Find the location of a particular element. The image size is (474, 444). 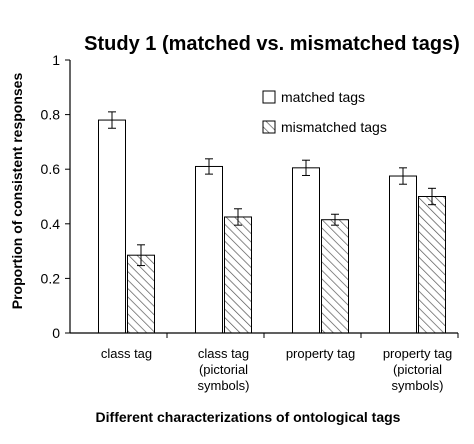

y-axis: 0 0.2 0.4 0.6 0.8 1 is located at coordinates (55, 196).